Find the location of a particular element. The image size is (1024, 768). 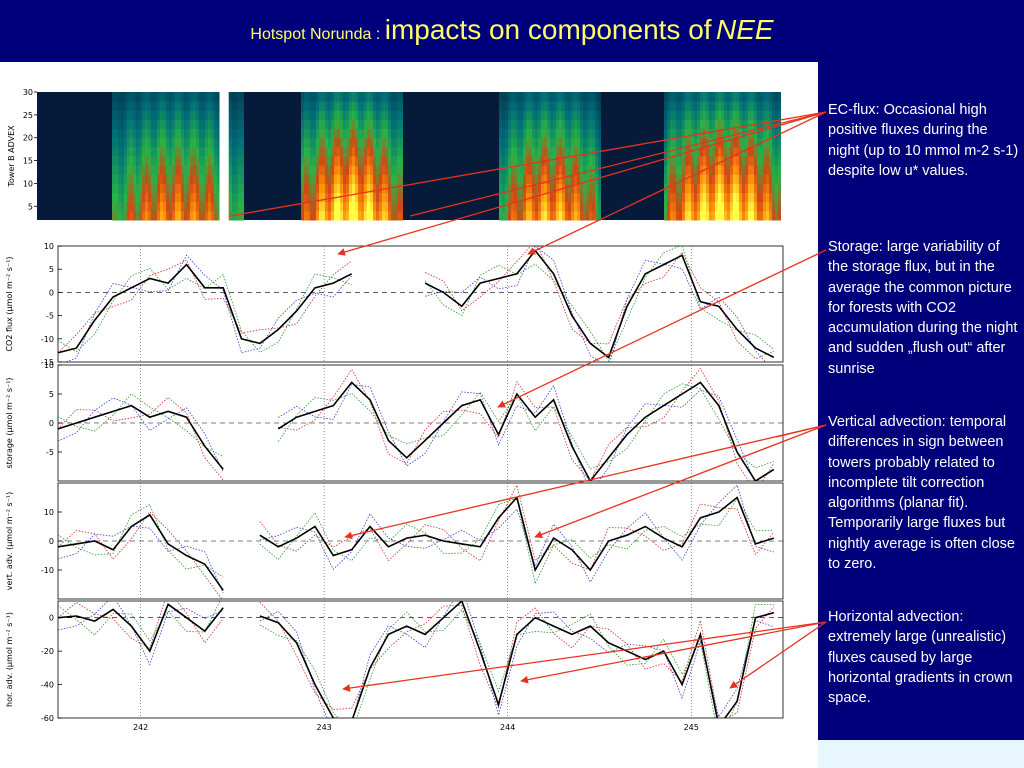

panel-ytick-label: -40 is located at coordinates (47, 685).